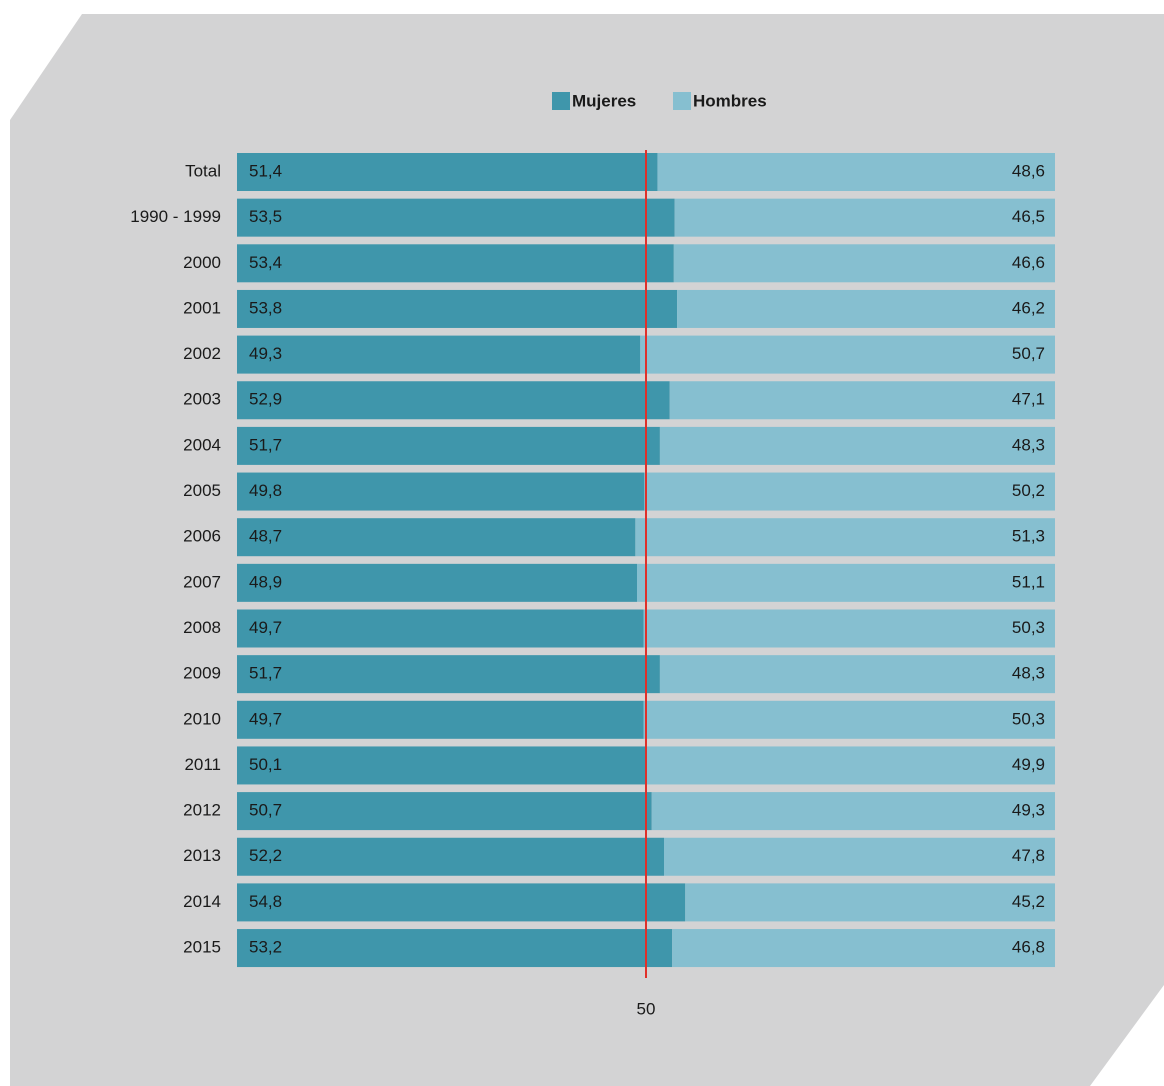 The width and height of the screenshot is (1164, 1086). I want to click on value-label: 47,1, so click(1028, 399).